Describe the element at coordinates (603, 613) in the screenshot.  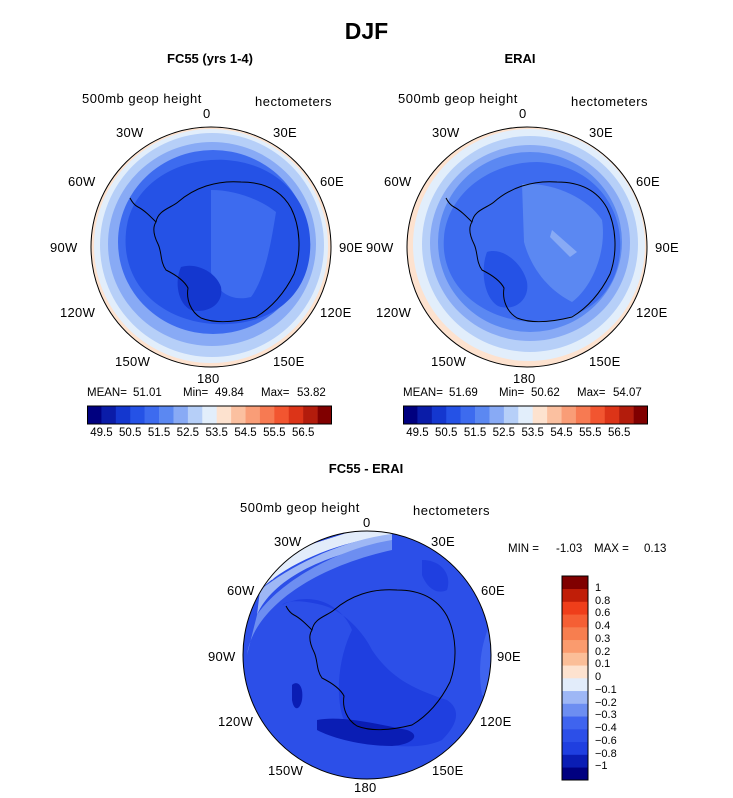
I see `panel3-colorbar-tick-label: 0.6` at that location.